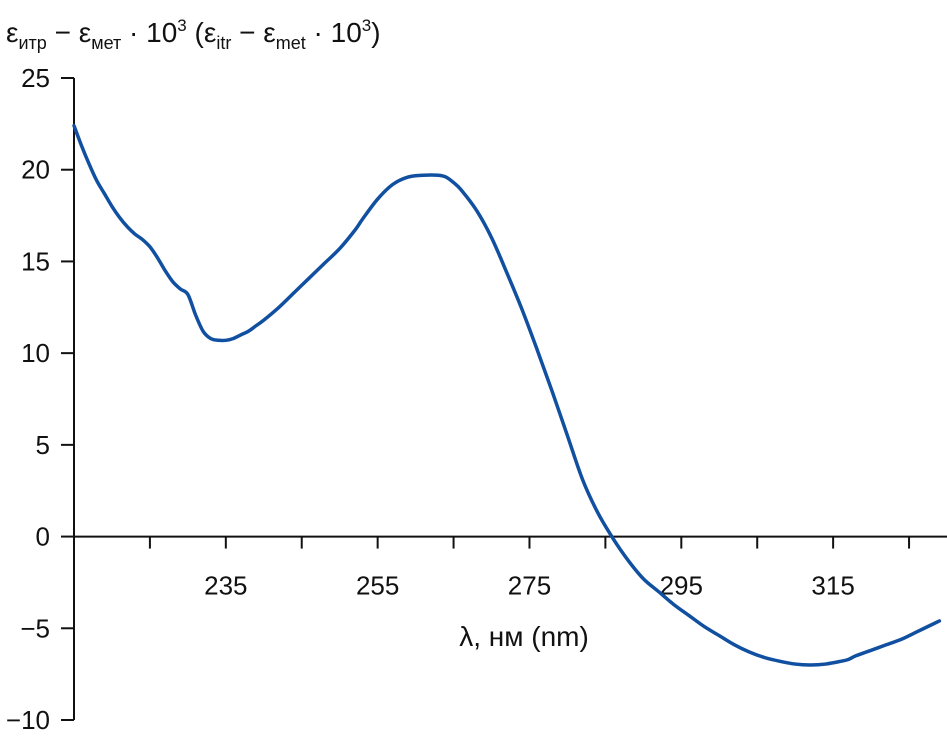 The height and width of the screenshot is (740, 947). I want to click on y-tick-label: 10, so click(35, 353).